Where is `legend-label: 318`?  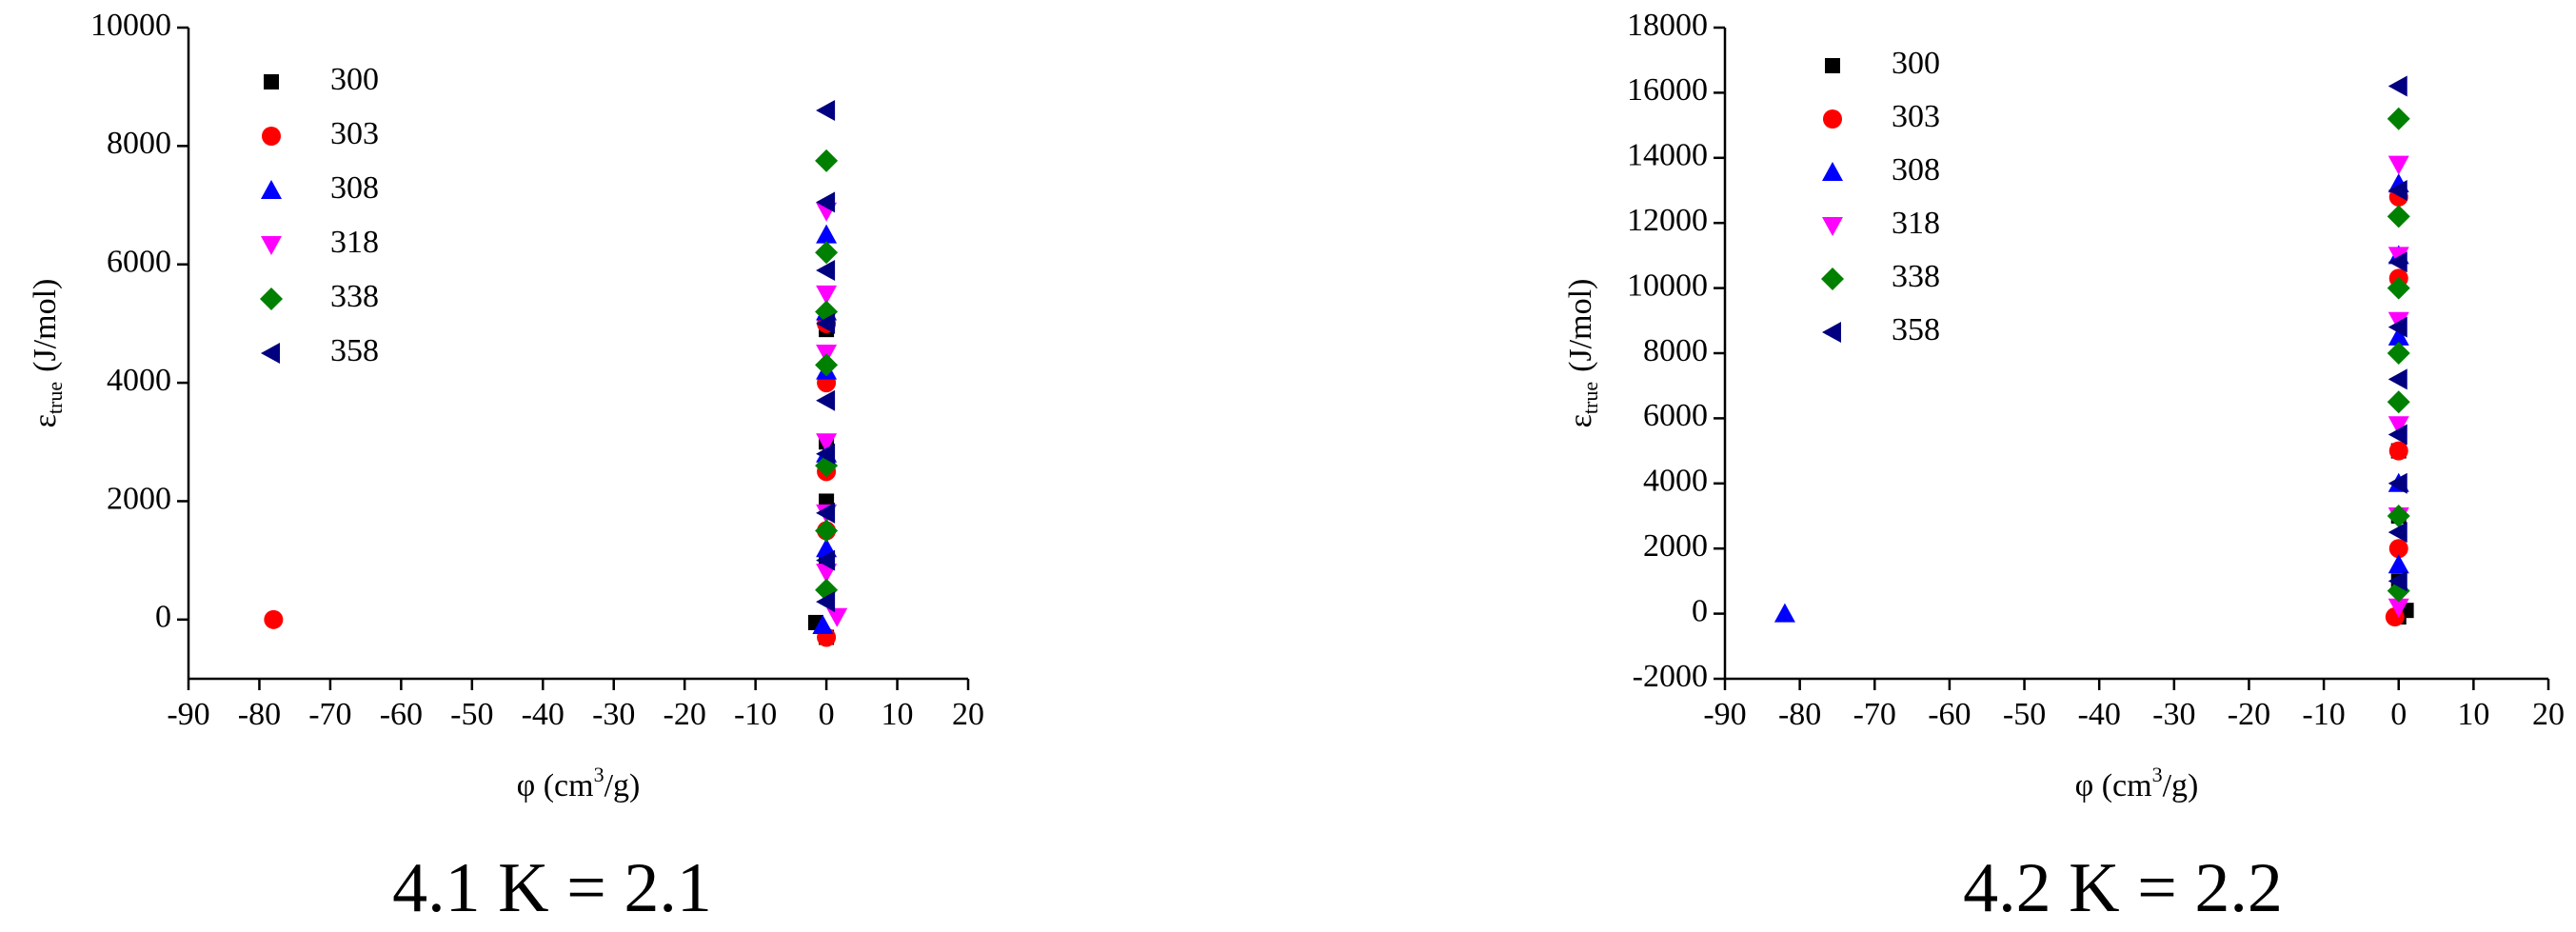
legend-label: 318 is located at coordinates (355, 242).